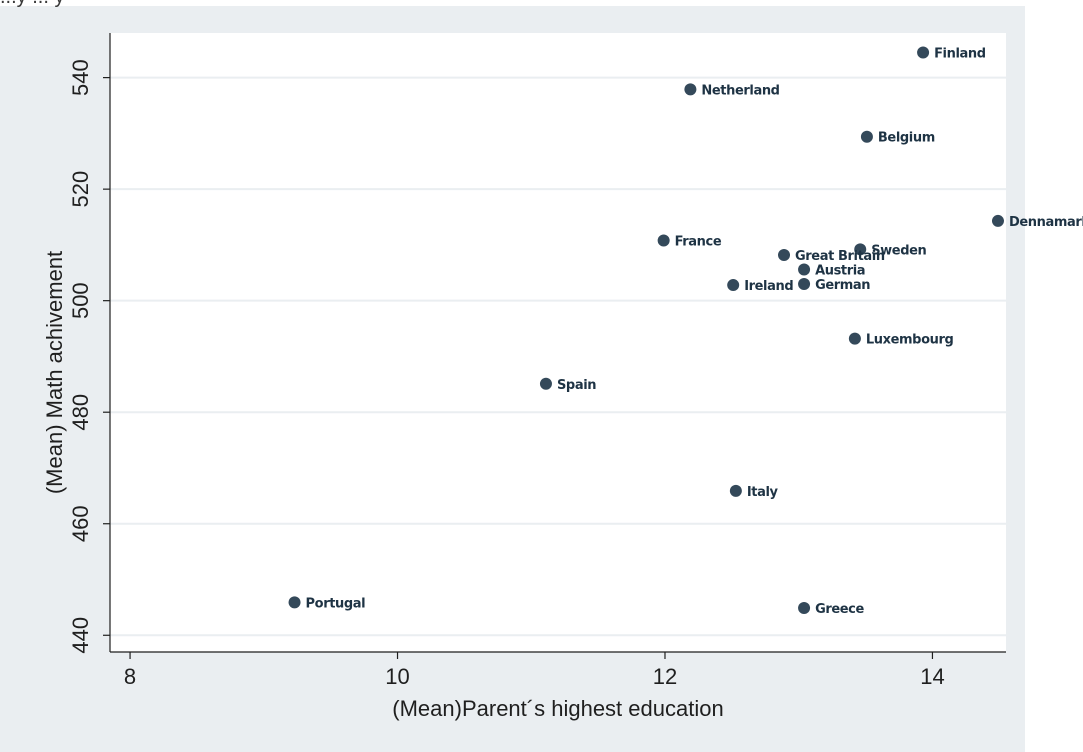  Describe the element at coordinates (534, 676) in the screenshot. I see `x-tick-labels: 8 10 12 14` at that location.